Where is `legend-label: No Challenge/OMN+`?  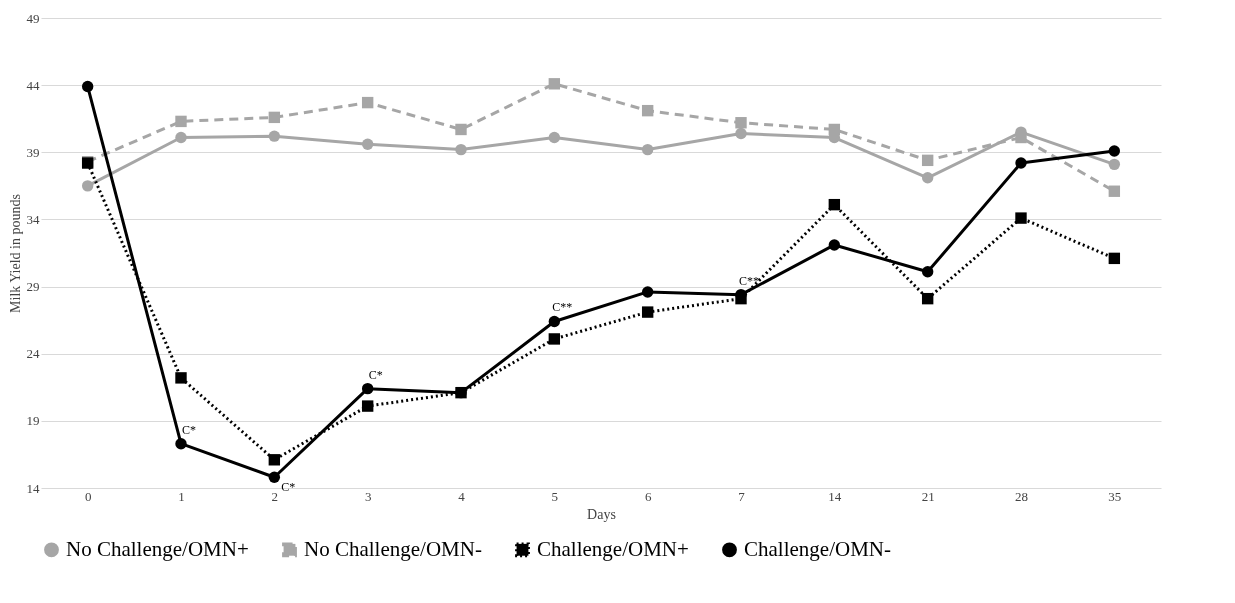
legend-label: No Challenge/OMN+ is located at coordinates (157, 548).